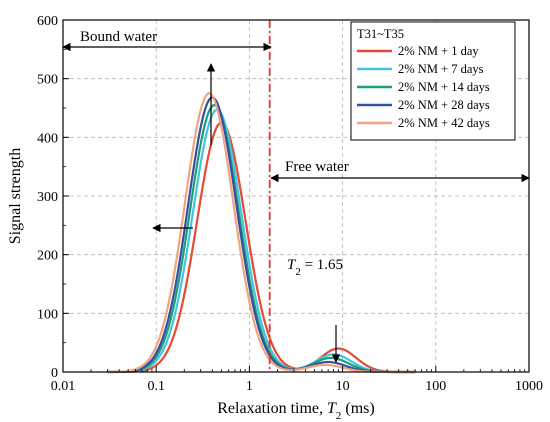 The width and height of the screenshot is (550, 422). What do you see at coordinates (54, 373) in the screenshot?
I see `y-tick-label: 0` at bounding box center [54, 373].